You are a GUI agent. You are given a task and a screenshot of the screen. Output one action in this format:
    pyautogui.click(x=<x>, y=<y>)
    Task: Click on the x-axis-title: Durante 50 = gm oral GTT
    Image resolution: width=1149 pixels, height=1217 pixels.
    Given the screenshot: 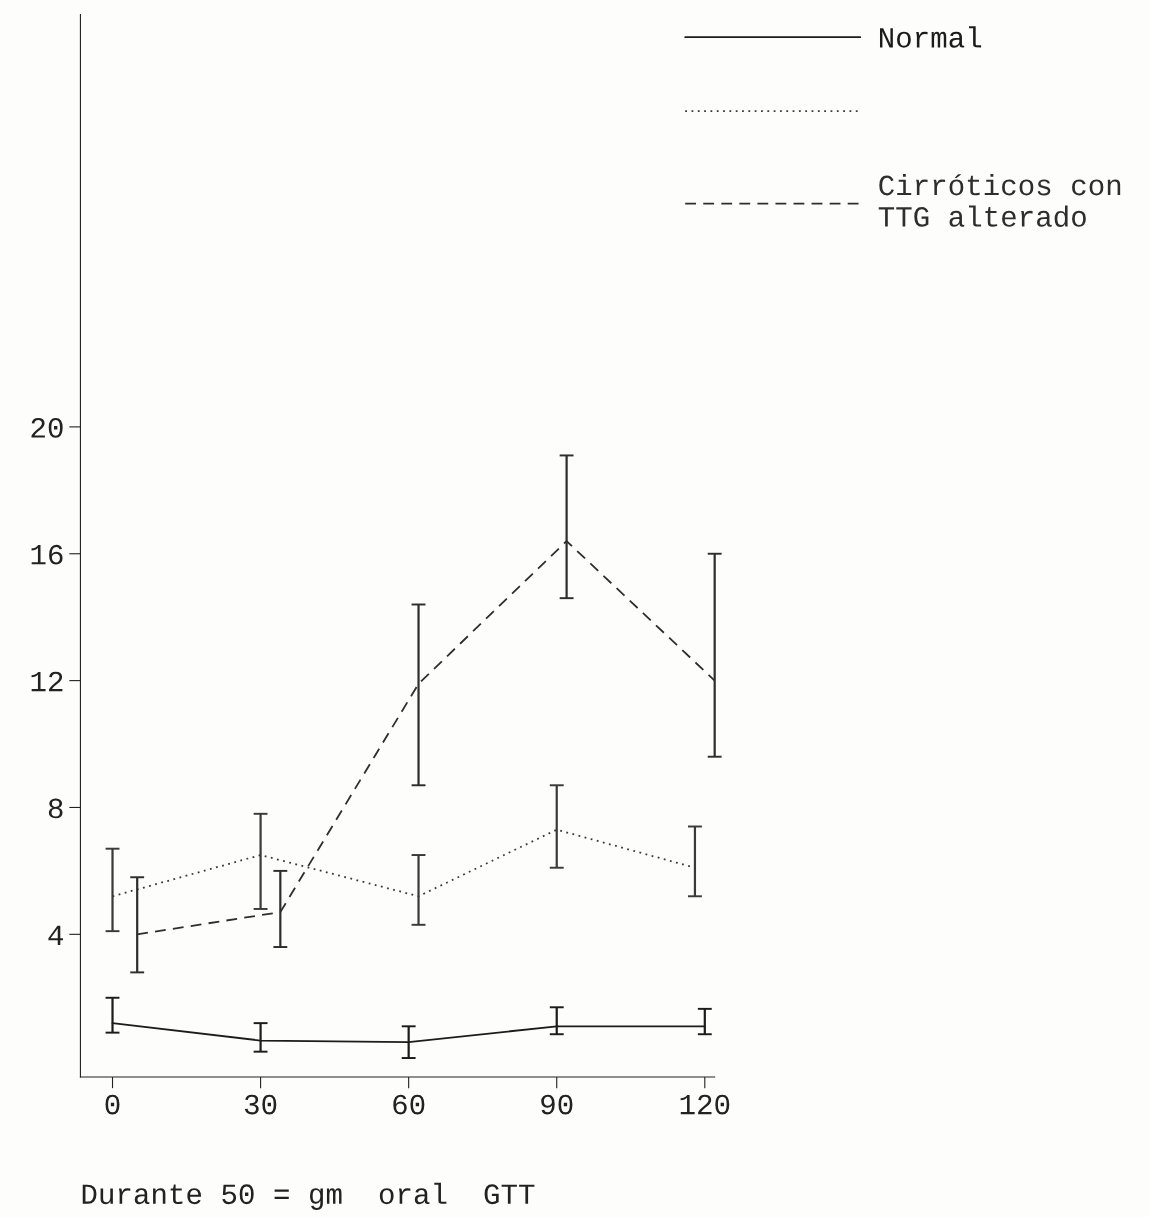 What is the action you would take?
    pyautogui.click(x=308, y=1196)
    